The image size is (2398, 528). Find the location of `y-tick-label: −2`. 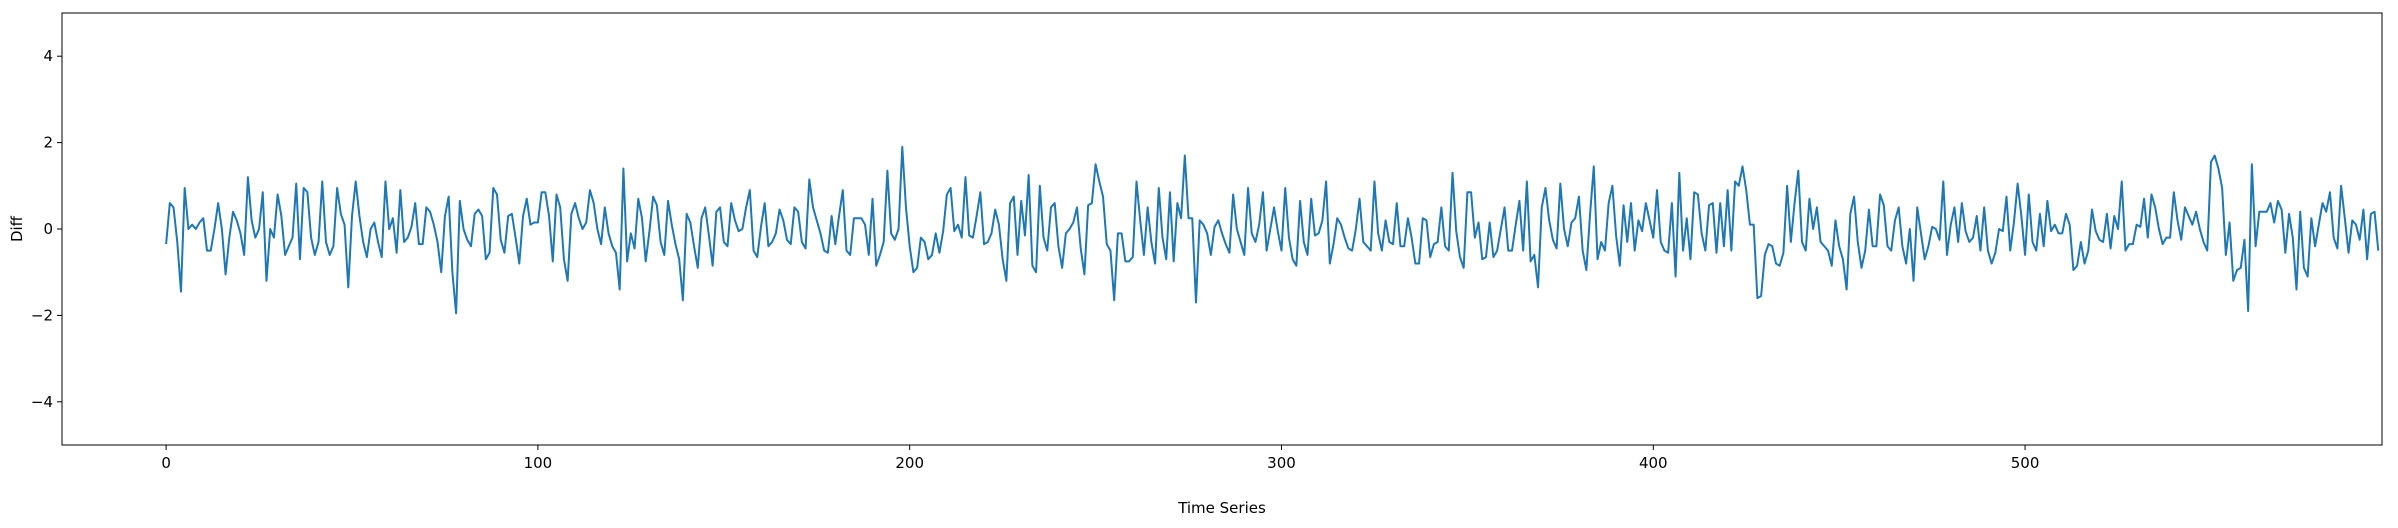

y-tick-label: −2 is located at coordinates (42, 315).